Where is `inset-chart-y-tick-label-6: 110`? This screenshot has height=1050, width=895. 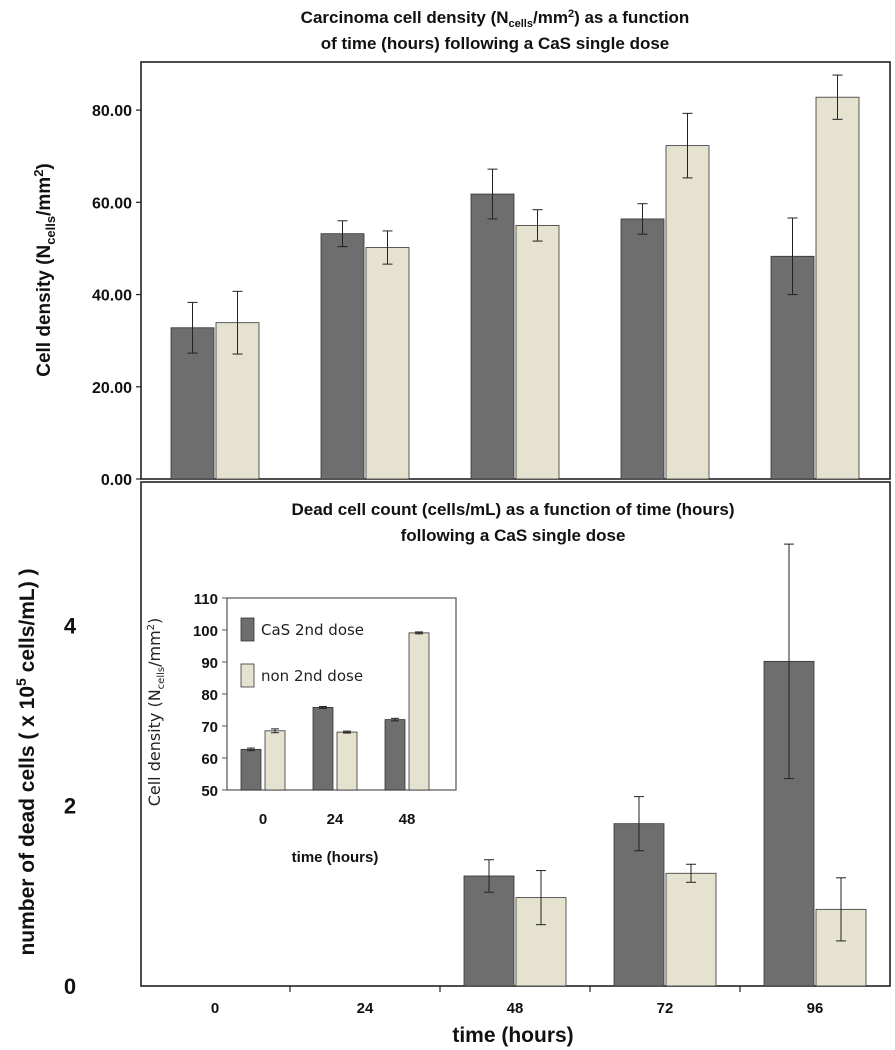
inset-chart-y-tick-label-6: 110 is located at coordinates (206, 599).